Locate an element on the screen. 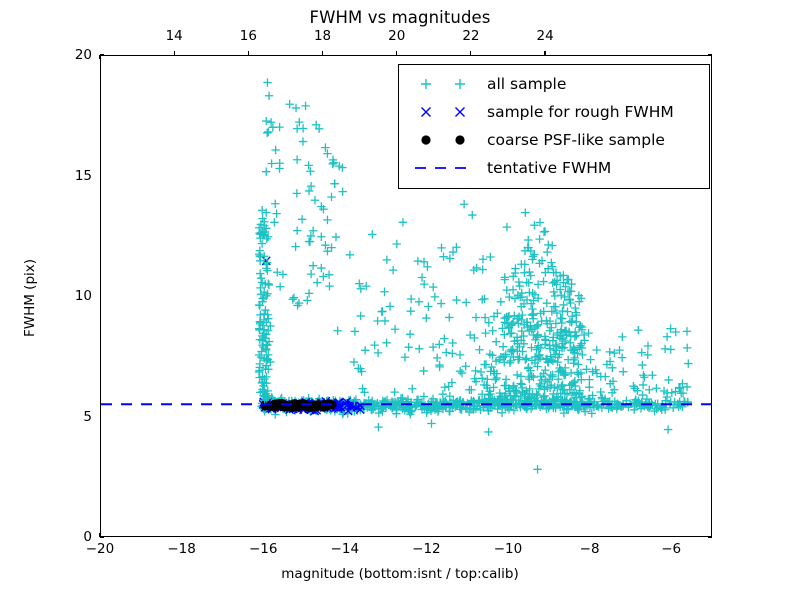 Image resolution: width=800 pixels, height=600 pixels. x-tick-label: −8 is located at coordinates (589, 549).